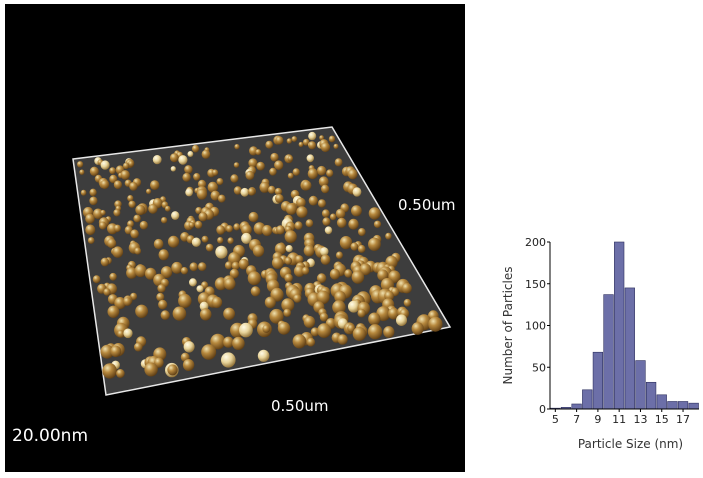  Describe the element at coordinates (555, 419) in the screenshot. I see `x-tick-label: 5` at that location.